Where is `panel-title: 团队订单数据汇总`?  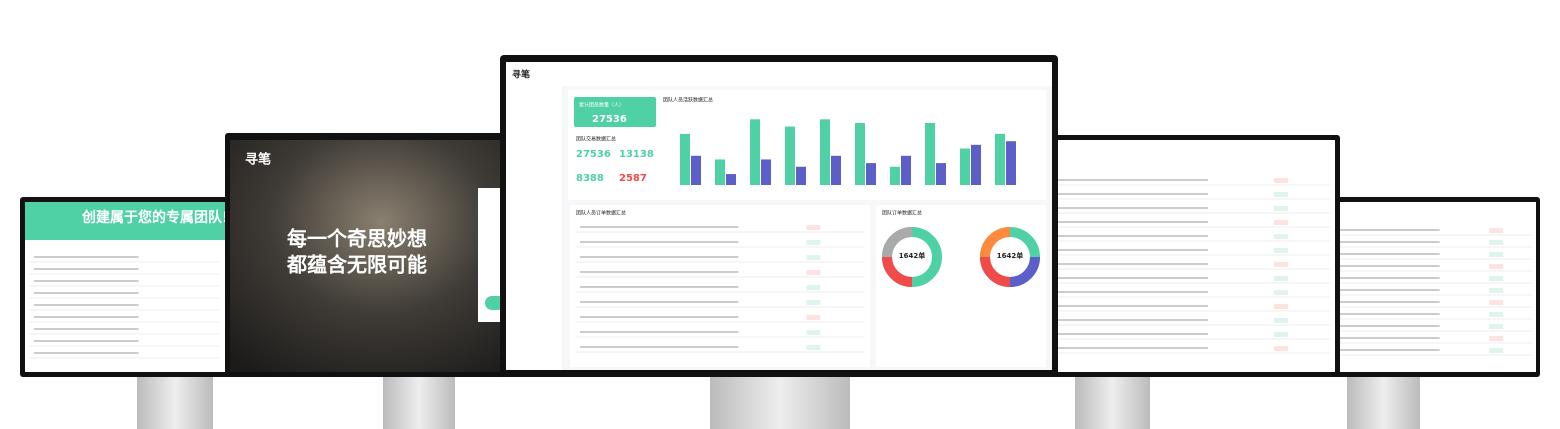
panel-title: 团队订单数据汇总 is located at coordinates (902, 213).